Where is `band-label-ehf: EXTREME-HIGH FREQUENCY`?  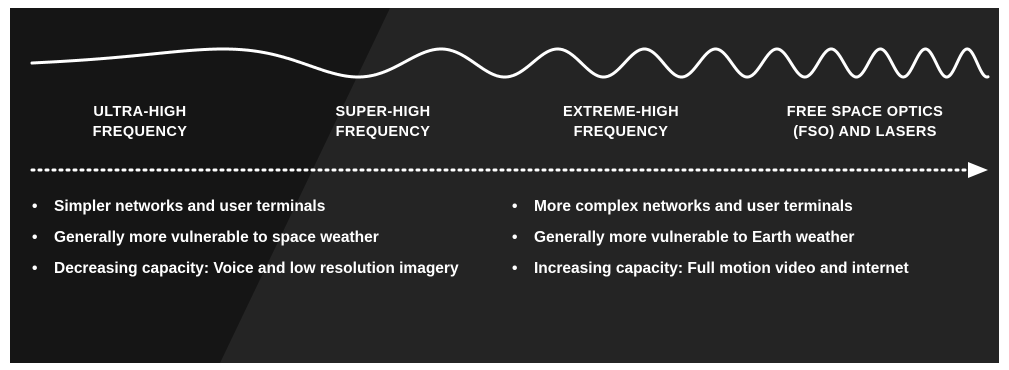 band-label-ehf: EXTREME-HIGH FREQUENCY is located at coordinates (621, 122).